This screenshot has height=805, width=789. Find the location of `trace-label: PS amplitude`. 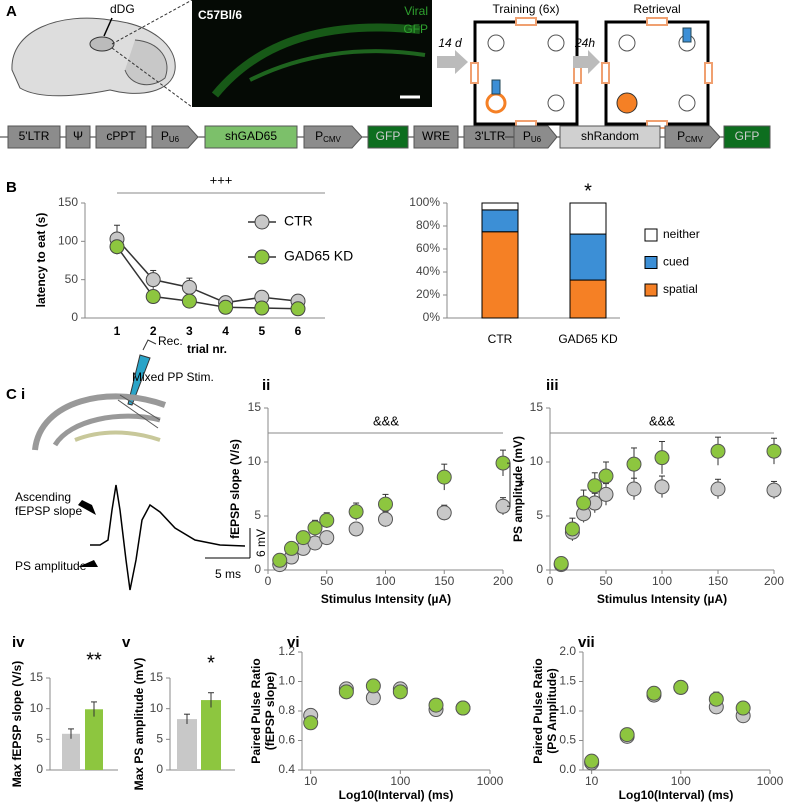

trace-label: PS amplitude is located at coordinates (51, 566).